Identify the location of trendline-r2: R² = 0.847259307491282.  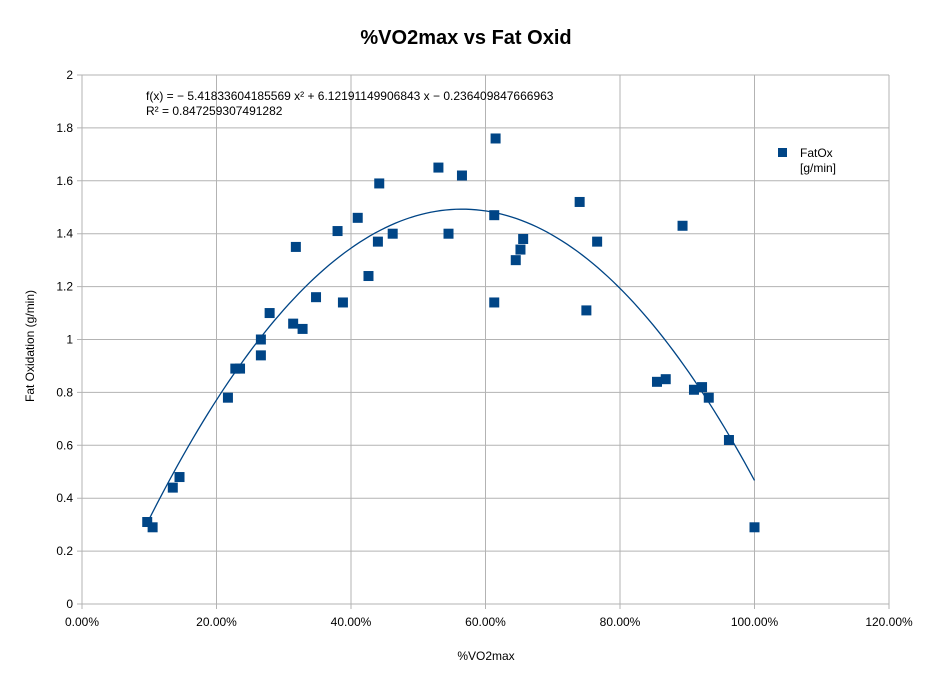
(214, 111).